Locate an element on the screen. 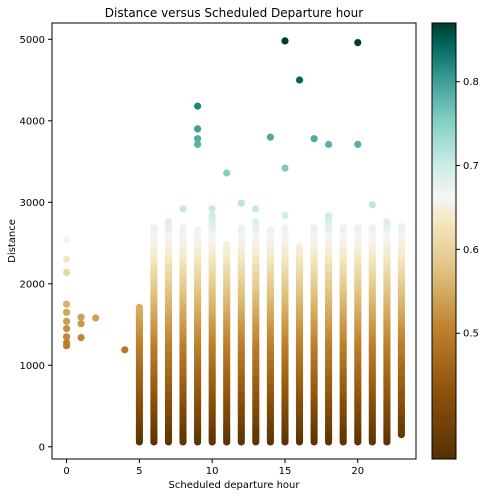  y-tick-label: 3000 is located at coordinates (32, 203).